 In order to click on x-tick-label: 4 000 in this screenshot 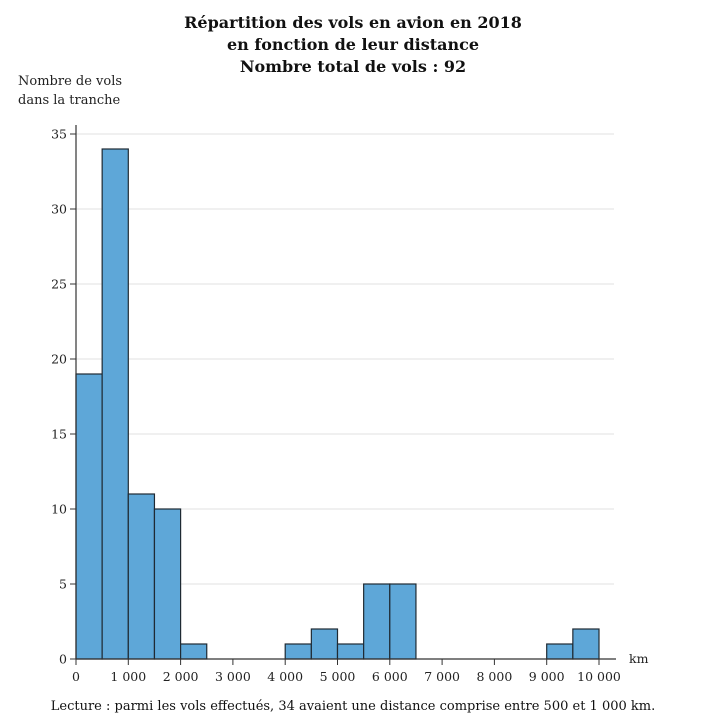, I will do `click(285, 676)`.